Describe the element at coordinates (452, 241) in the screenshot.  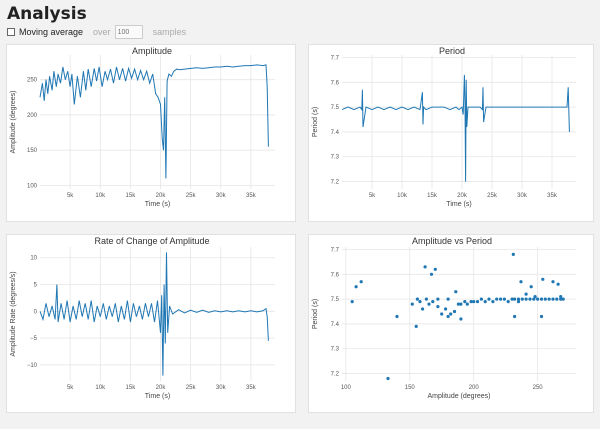
I see `chart-title: Amplitude vs Period` at that location.